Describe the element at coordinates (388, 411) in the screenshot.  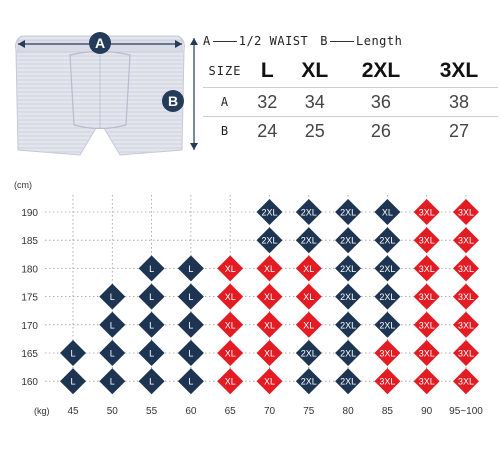
I see `x-tick-label: 85` at that location.